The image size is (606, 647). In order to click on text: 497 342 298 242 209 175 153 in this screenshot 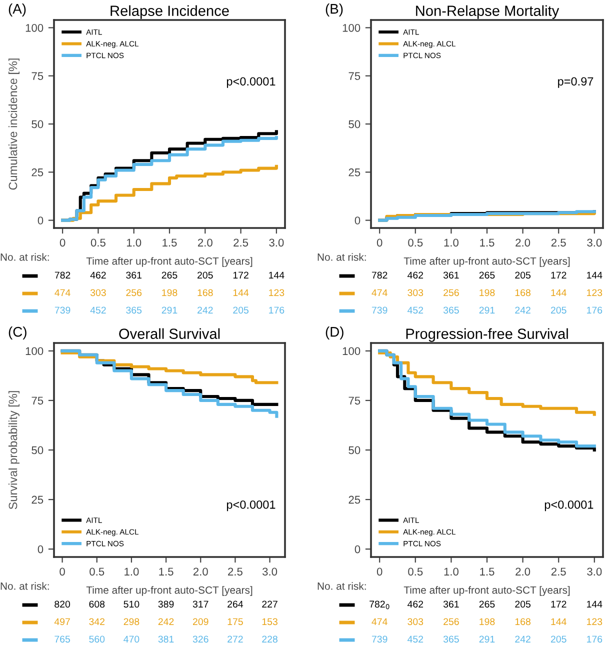, I will do `click(166, 622)`.